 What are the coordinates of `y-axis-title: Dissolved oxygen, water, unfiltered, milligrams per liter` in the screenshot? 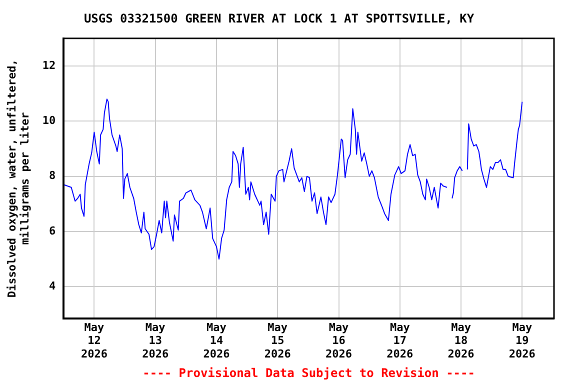 It's located at (18, 178).